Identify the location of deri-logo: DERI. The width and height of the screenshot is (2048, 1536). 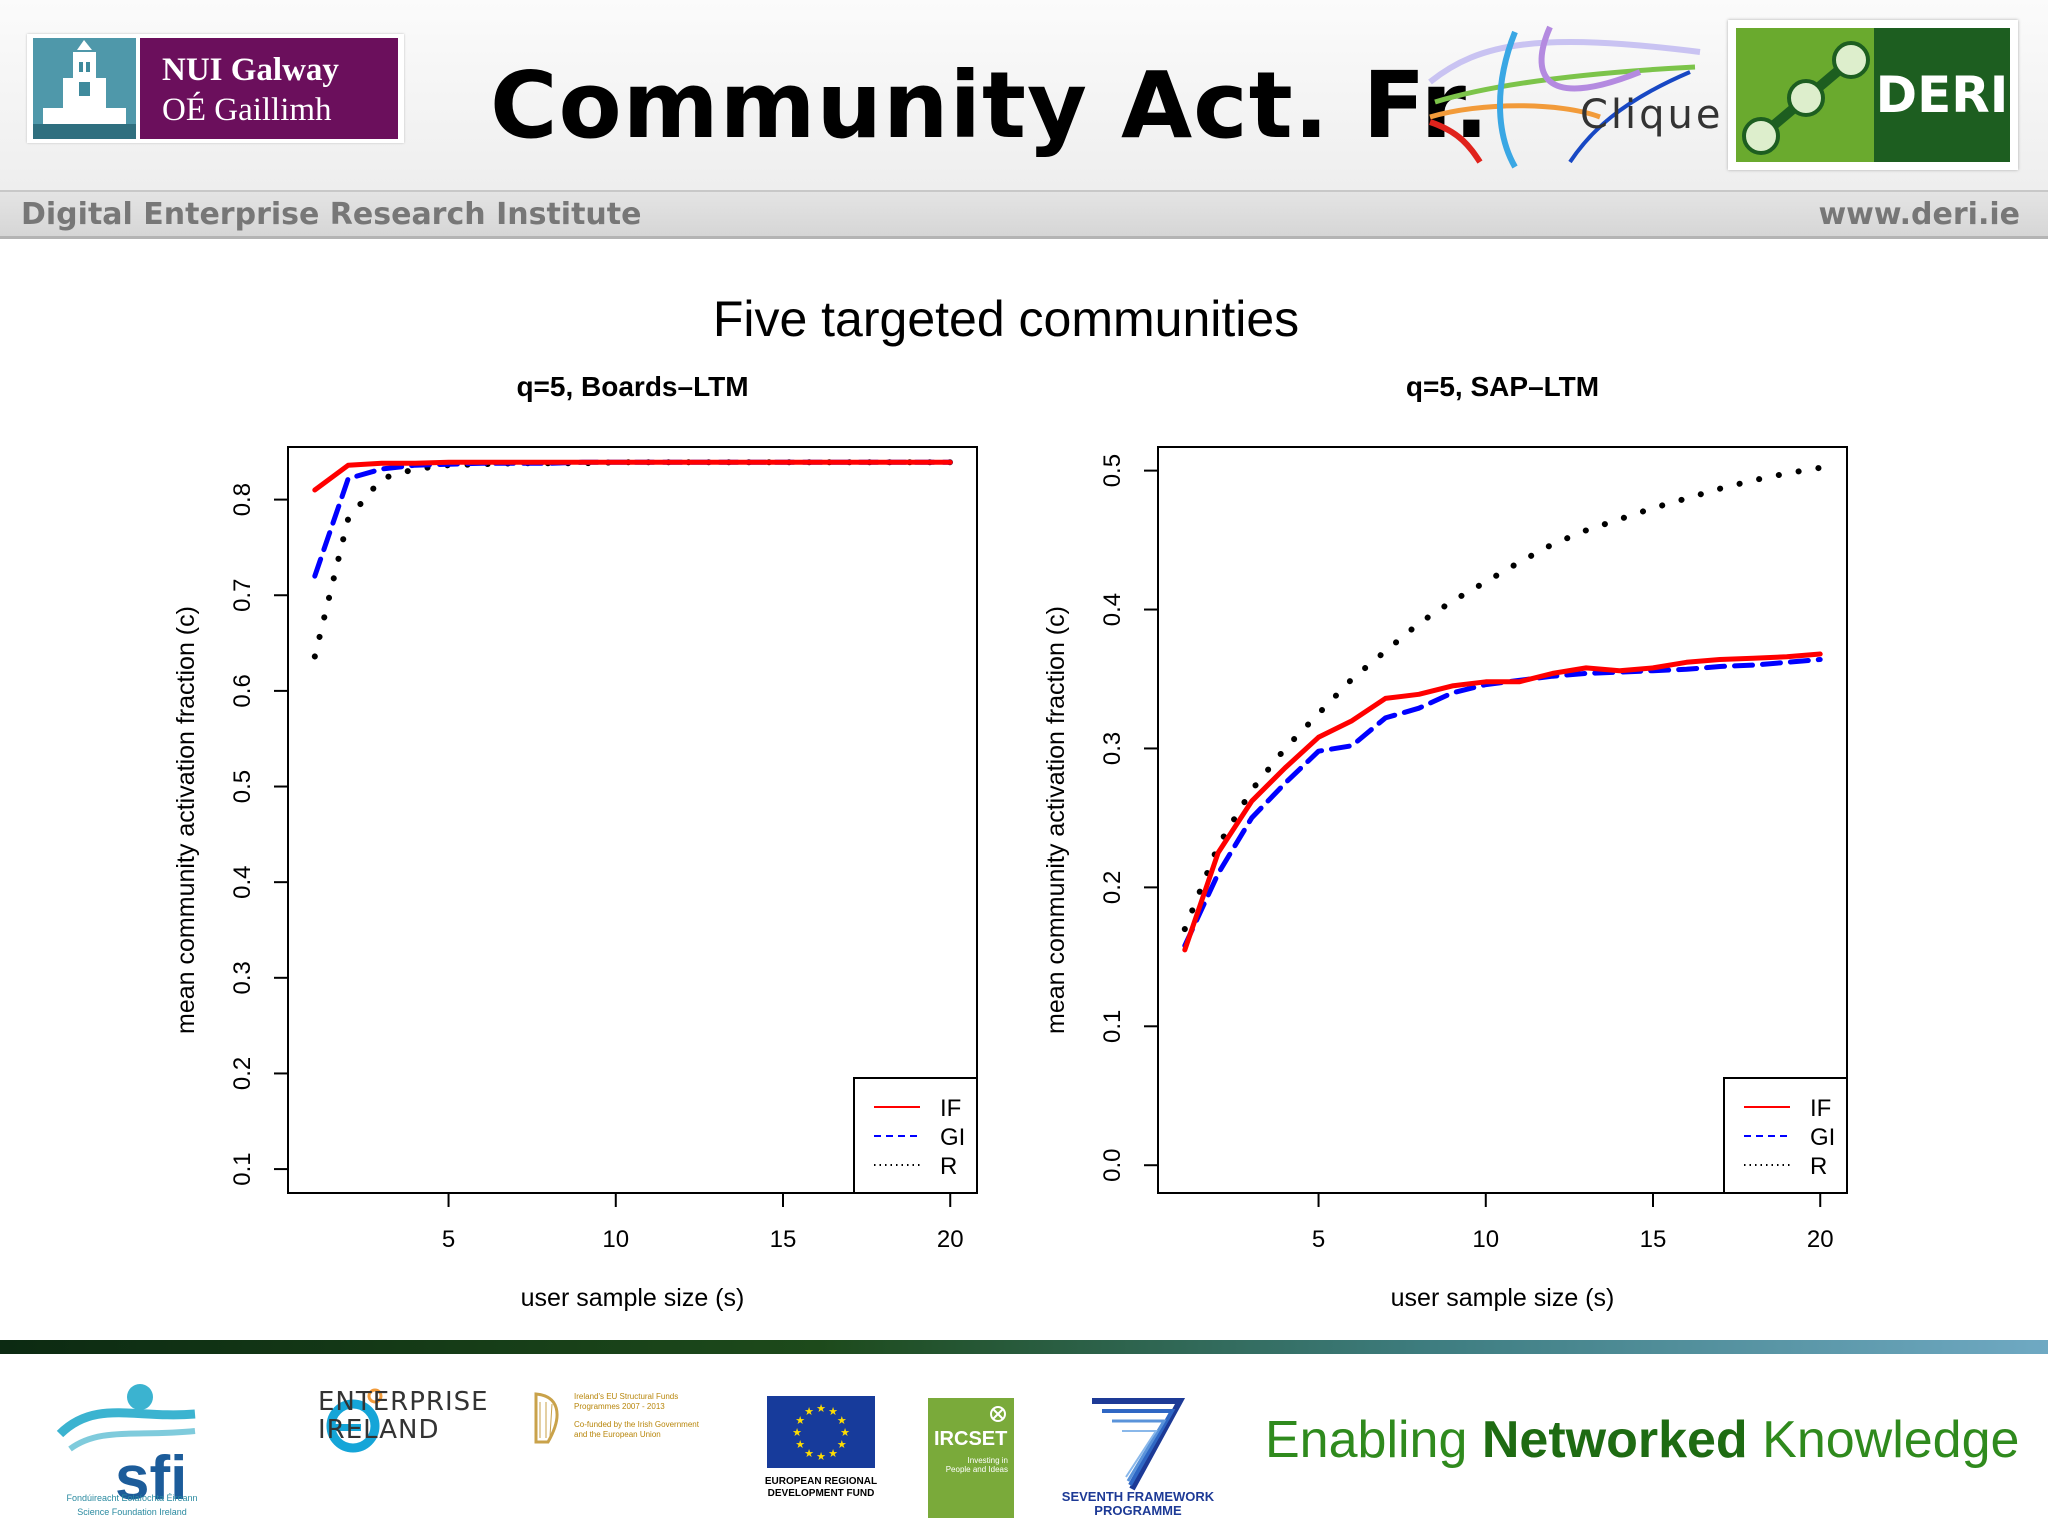
(1873, 95).